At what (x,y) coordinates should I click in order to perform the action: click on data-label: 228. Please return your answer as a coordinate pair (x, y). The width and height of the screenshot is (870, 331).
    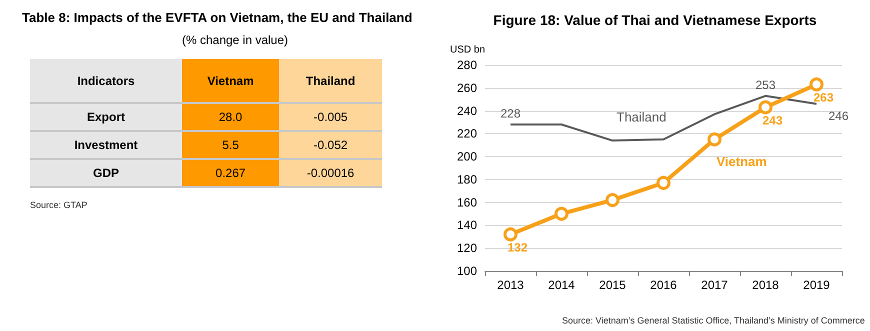
    Looking at the image, I should click on (510, 113).